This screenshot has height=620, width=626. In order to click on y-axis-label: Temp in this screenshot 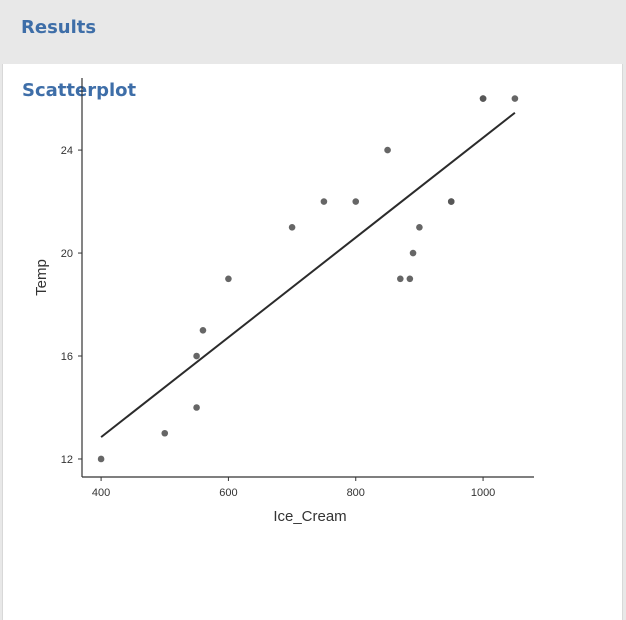, I will do `click(41, 277)`.